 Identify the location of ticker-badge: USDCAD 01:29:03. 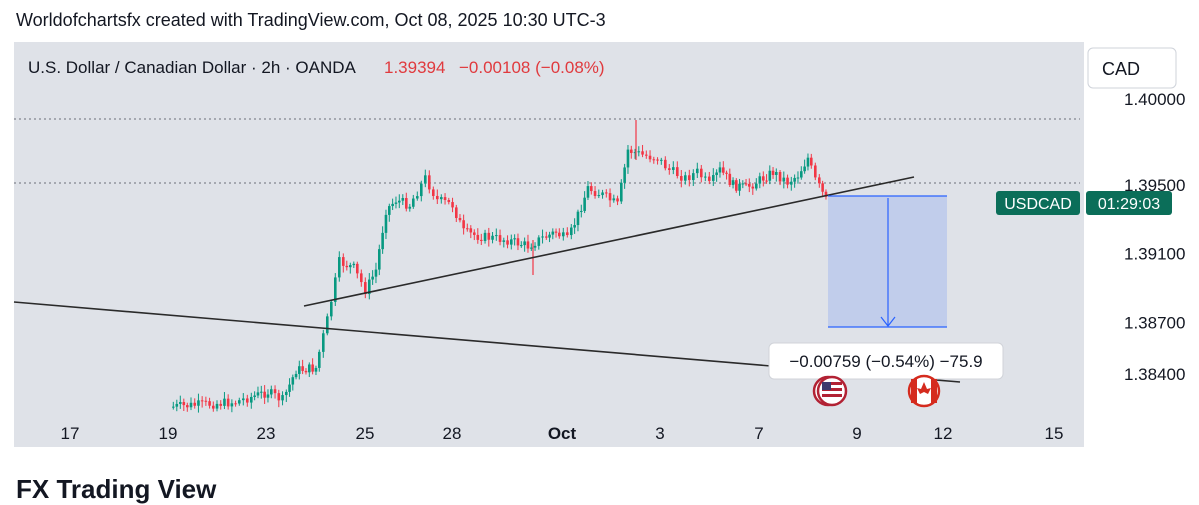
(1084, 203).